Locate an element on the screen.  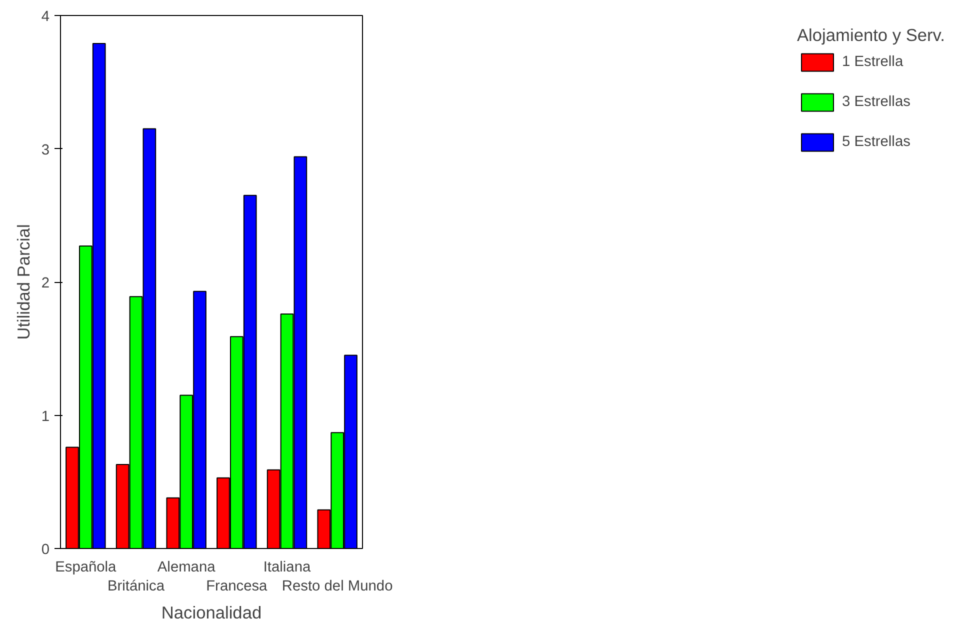
y-tick-label: 1 is located at coordinates (45, 416).